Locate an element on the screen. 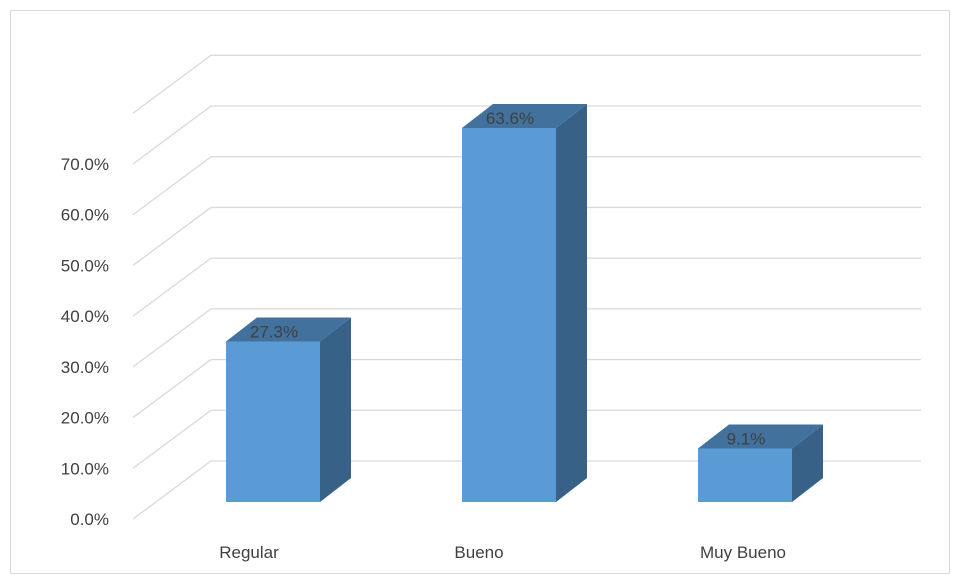 The image size is (960, 580). gridline is located at coordinates (526, 84).